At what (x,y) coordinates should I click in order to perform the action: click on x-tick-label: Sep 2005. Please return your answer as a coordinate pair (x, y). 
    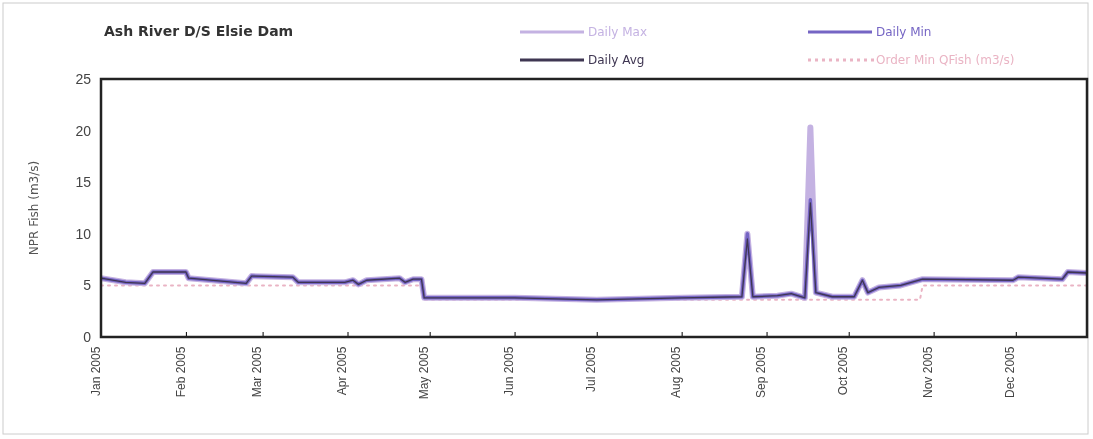
    Looking at the image, I should click on (761, 372).